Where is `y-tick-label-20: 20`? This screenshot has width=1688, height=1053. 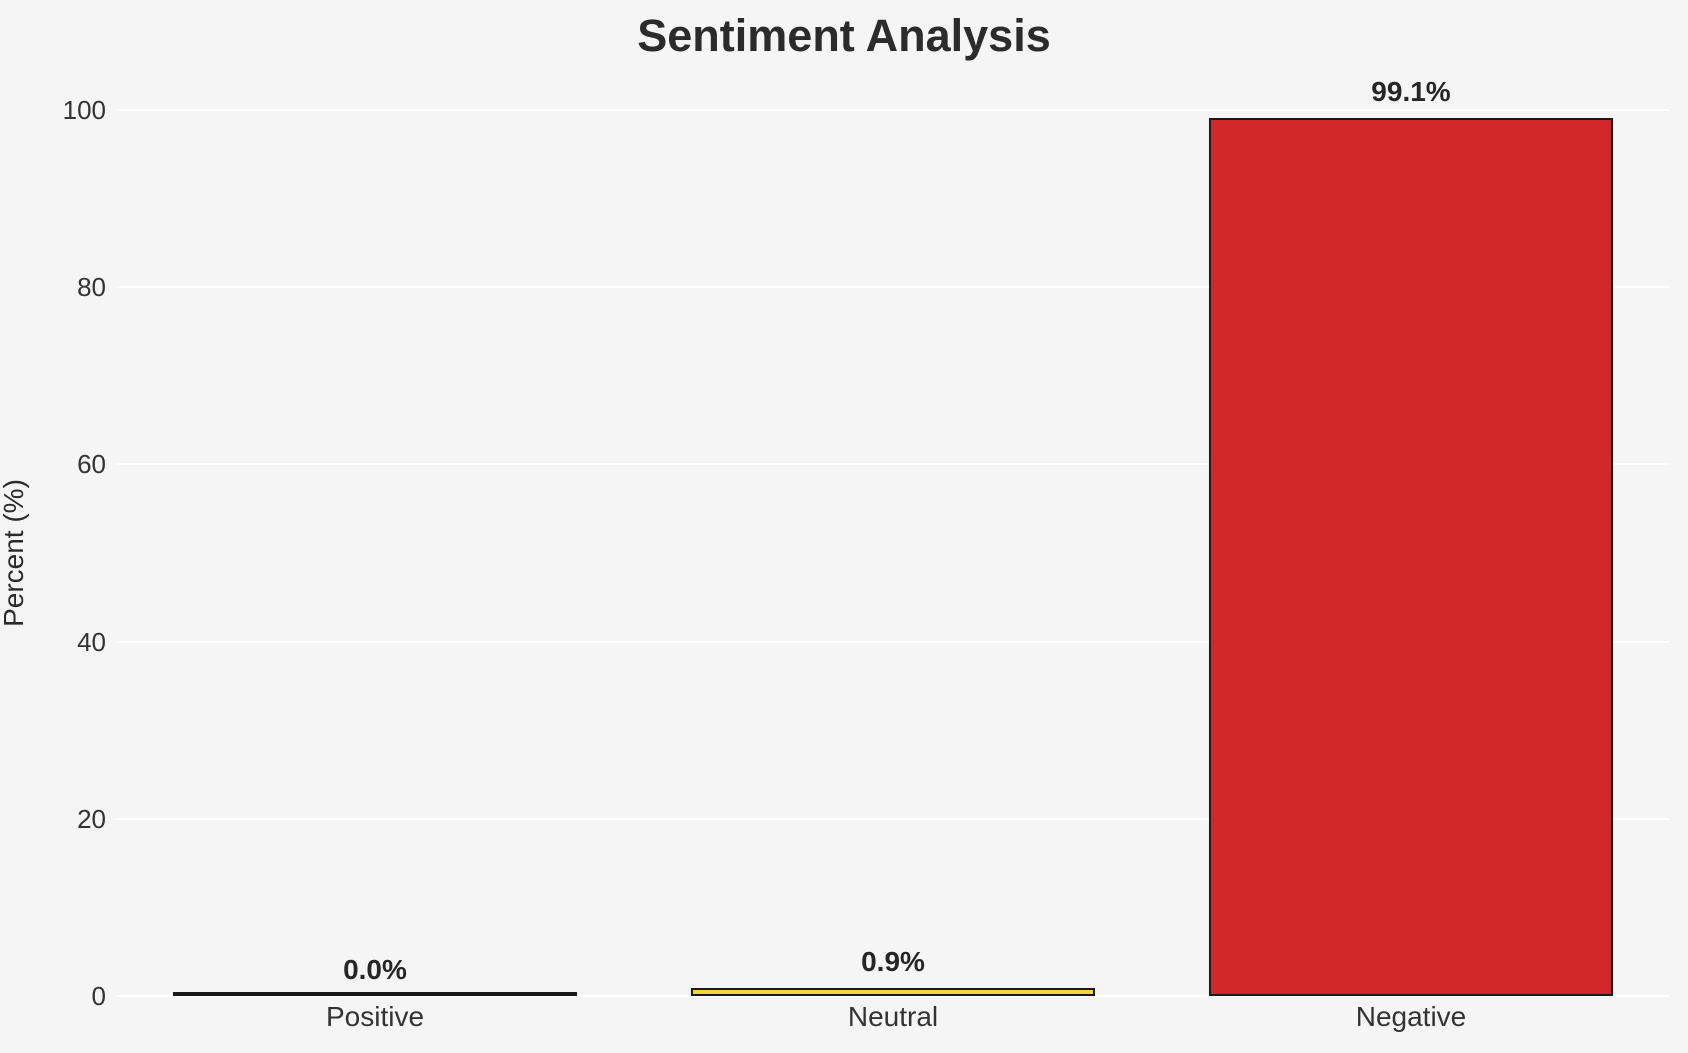 y-tick-label-20: 20 is located at coordinates (91, 818).